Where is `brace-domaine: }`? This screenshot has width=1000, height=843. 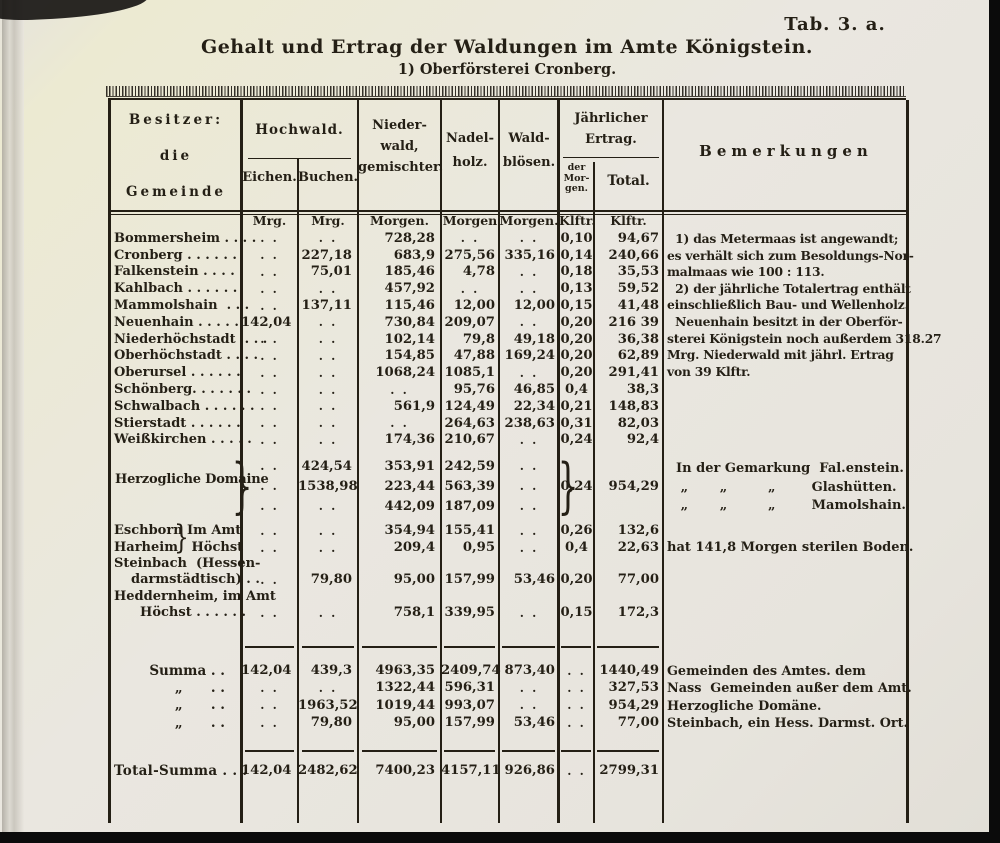
brace-domaine: } is located at coordinates (242, 486).